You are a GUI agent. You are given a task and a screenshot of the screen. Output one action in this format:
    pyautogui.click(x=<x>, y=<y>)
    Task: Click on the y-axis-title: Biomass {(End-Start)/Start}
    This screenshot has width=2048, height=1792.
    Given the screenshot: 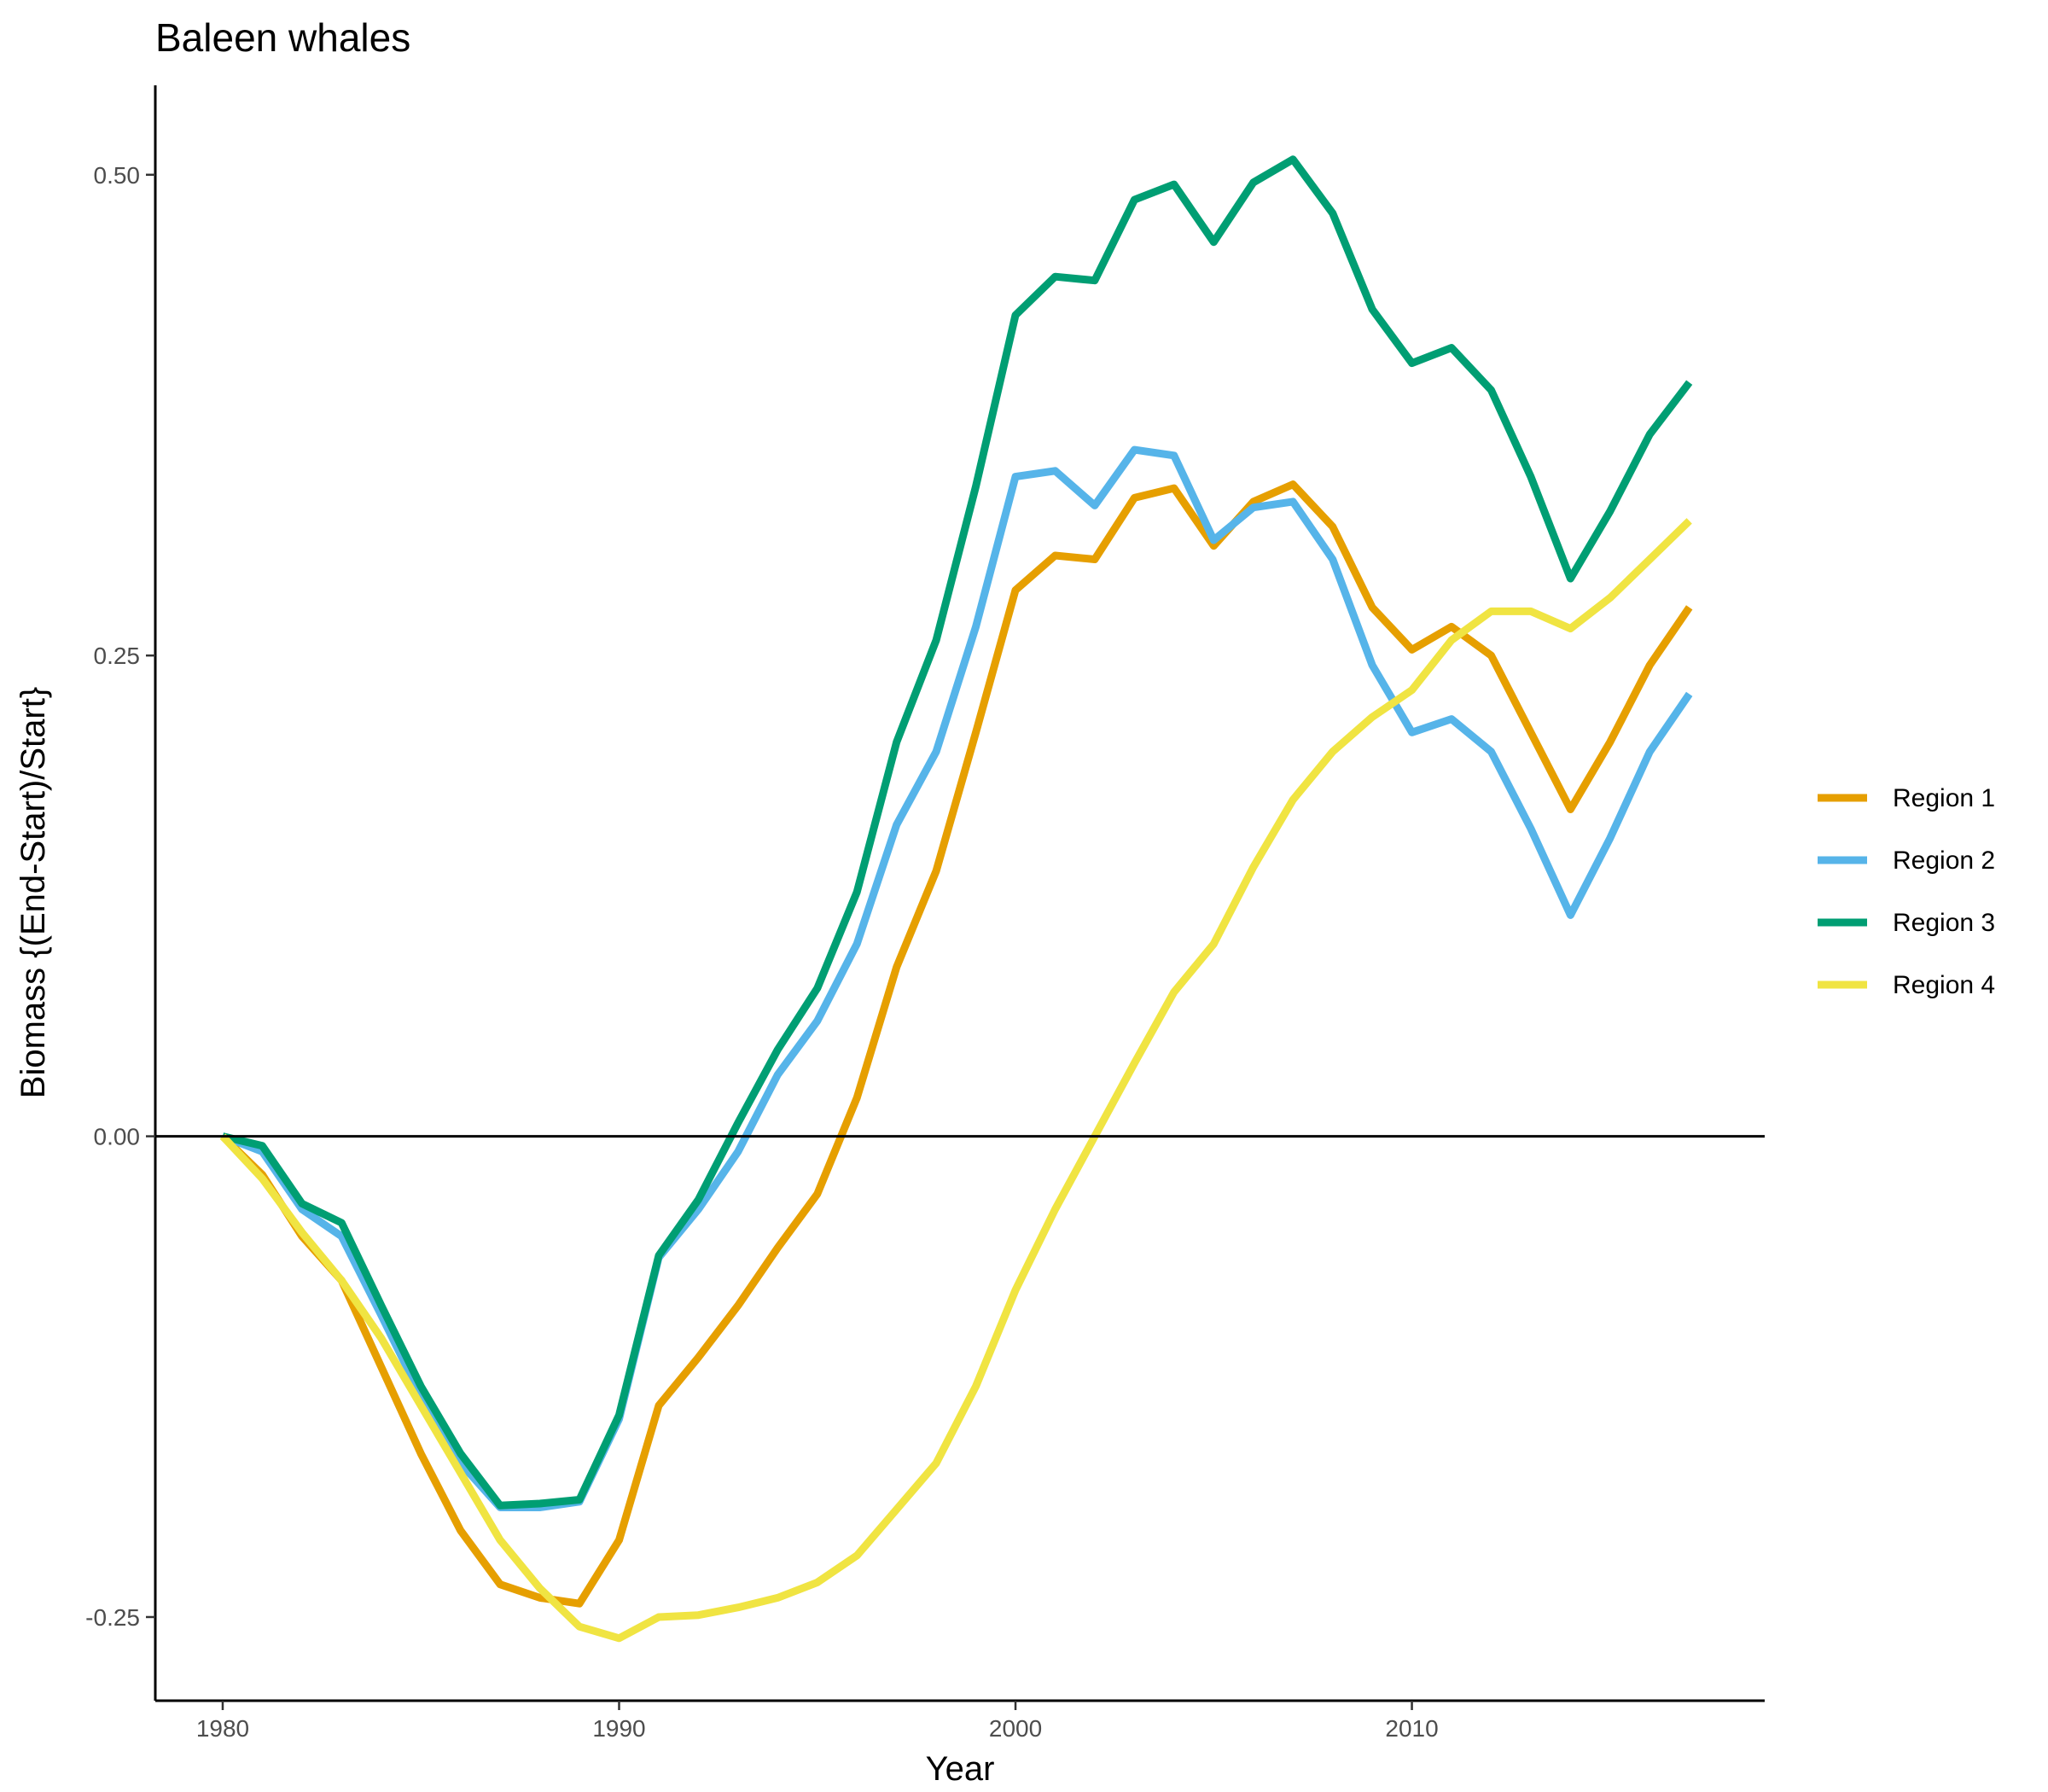 What is the action you would take?
    pyautogui.click(x=33, y=893)
    